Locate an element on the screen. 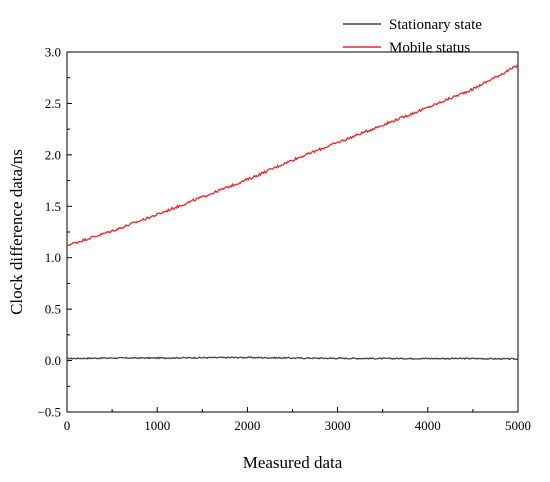  x-tick-label: 5000 is located at coordinates (518, 425).